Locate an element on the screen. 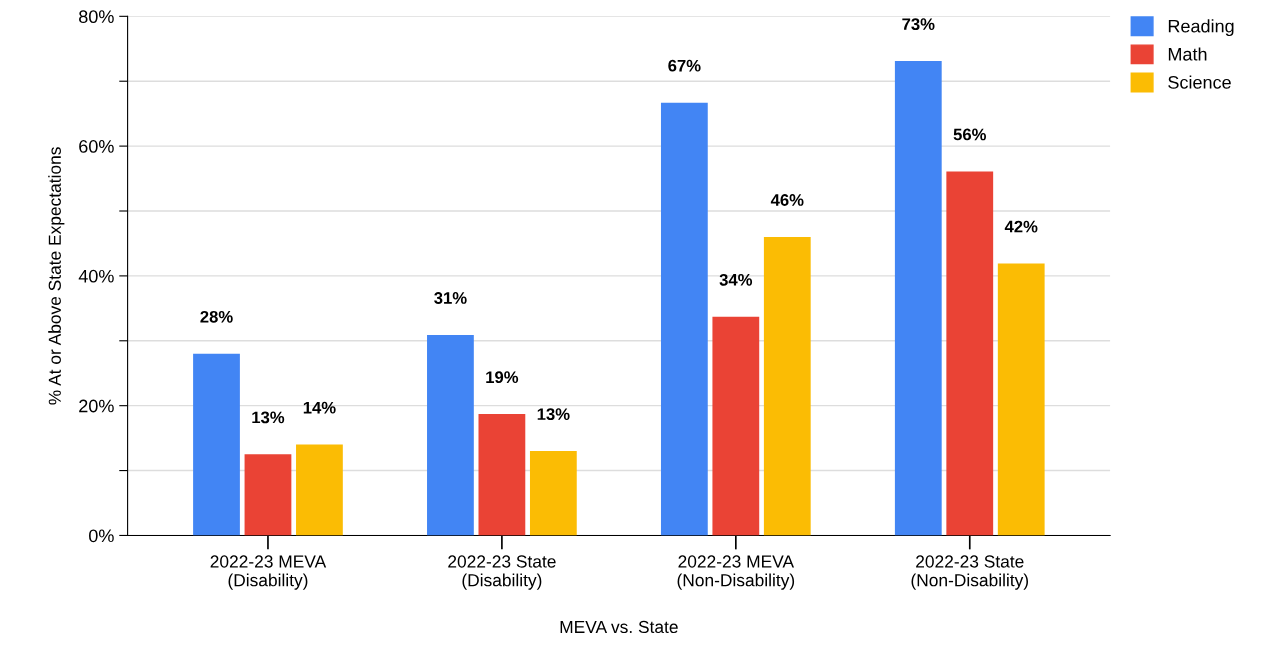  x-axis-title: MEVA vs. State is located at coordinates (619, 627).